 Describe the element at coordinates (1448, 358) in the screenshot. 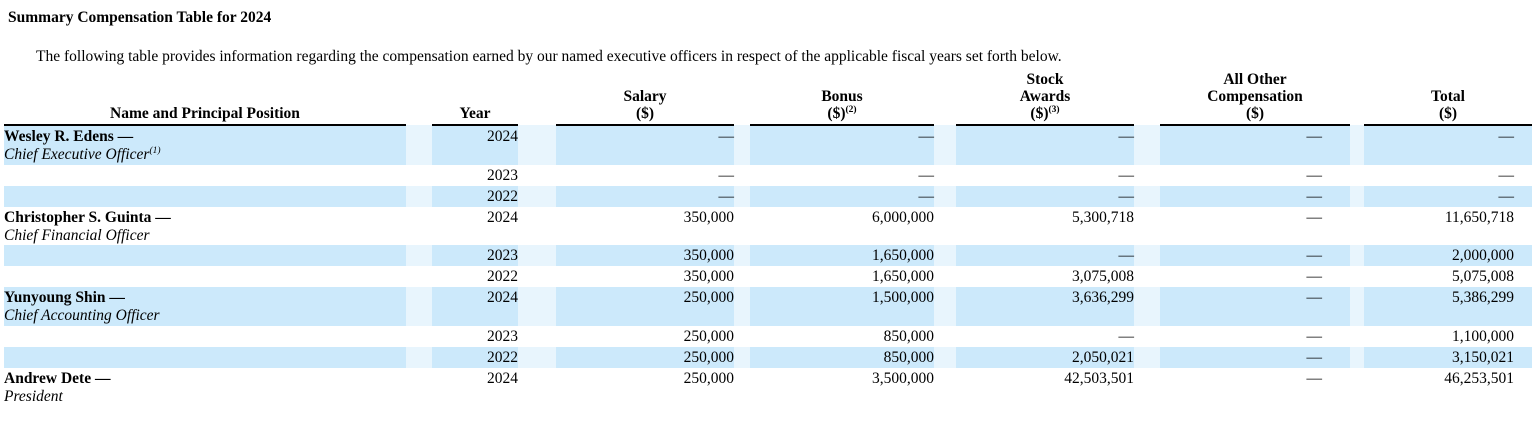

I see `total-cell: 3,150,021` at that location.